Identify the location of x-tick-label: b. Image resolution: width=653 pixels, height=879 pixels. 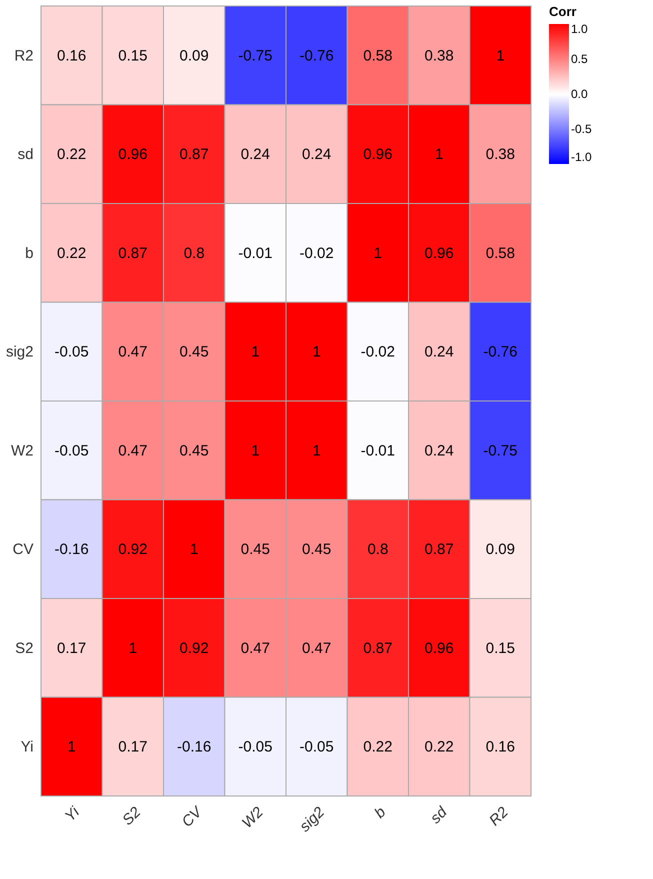
(380, 813).